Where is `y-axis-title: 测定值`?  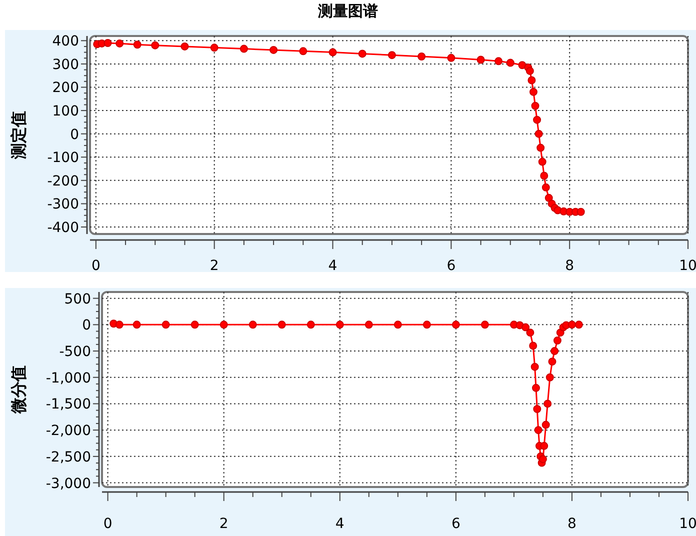 y-axis-title: 测定值 is located at coordinates (18, 135).